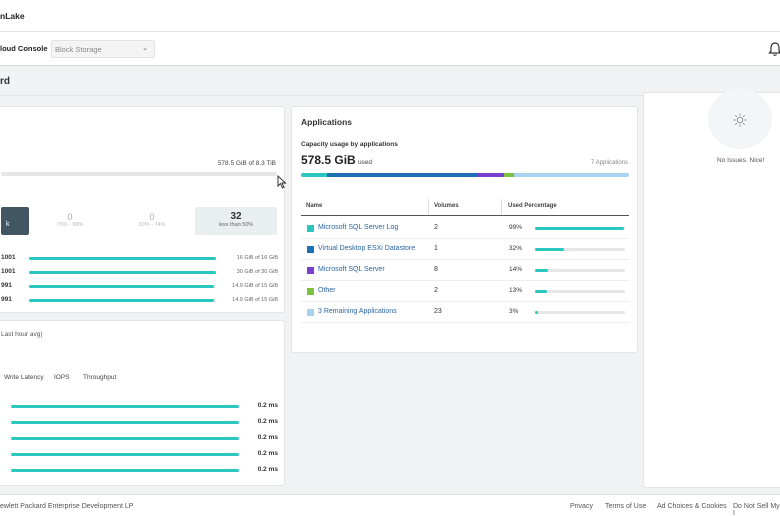  I want to click on applications-total-suffix: used, so click(365, 162).